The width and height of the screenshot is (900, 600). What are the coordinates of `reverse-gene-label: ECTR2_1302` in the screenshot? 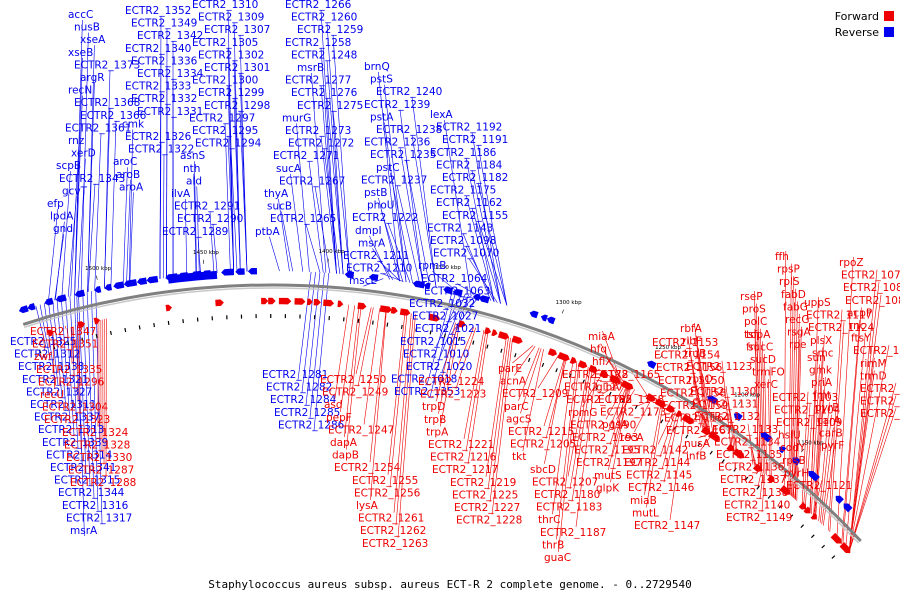 It's located at (231, 55).